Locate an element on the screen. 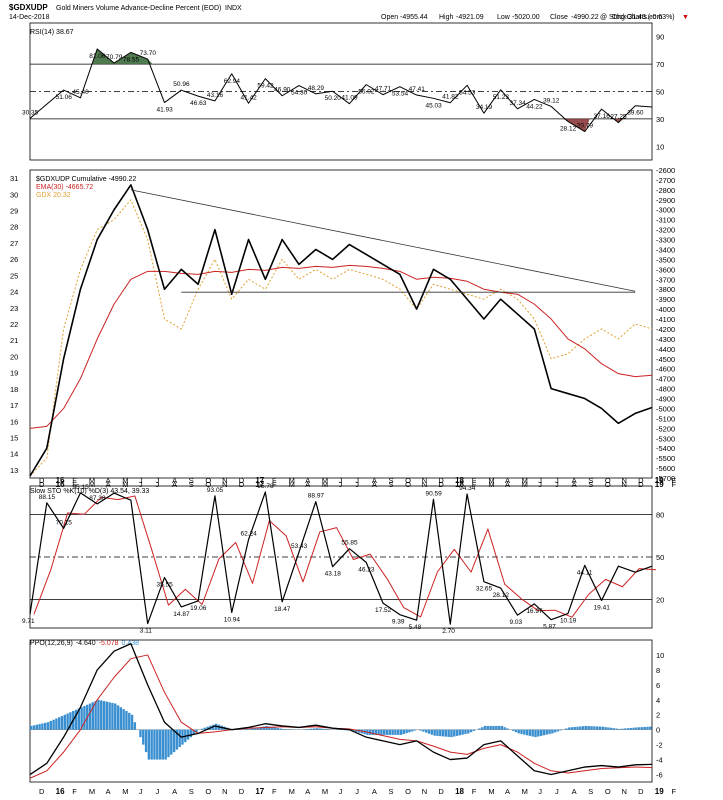  stochastic-data-label: 2.70 is located at coordinates (448, 631).